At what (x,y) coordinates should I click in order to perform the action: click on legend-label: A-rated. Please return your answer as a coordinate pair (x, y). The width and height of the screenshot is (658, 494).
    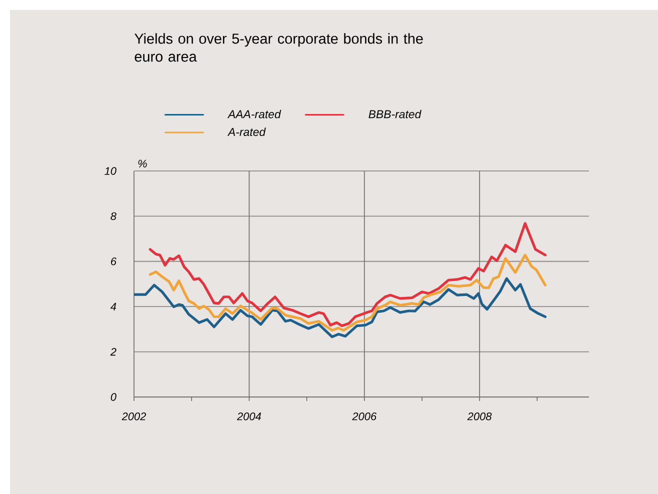
    Looking at the image, I should click on (246, 132).